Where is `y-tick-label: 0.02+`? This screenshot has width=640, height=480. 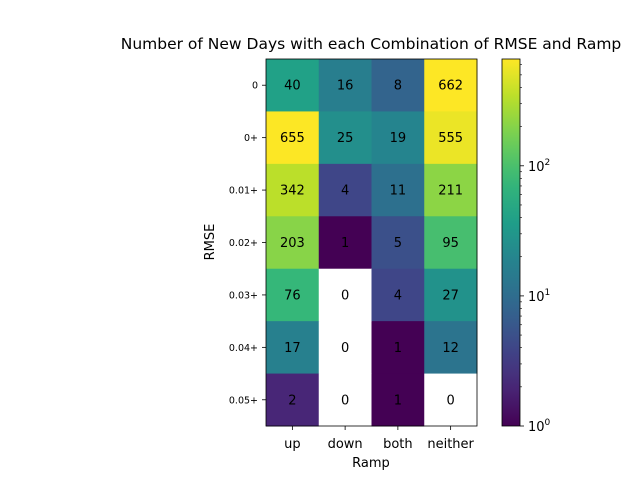
y-tick-label: 0.02+ is located at coordinates (243, 243).